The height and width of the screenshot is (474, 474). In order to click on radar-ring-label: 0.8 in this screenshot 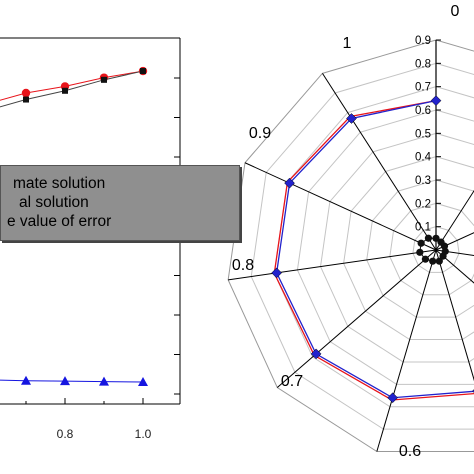, I will do `click(423, 64)`.